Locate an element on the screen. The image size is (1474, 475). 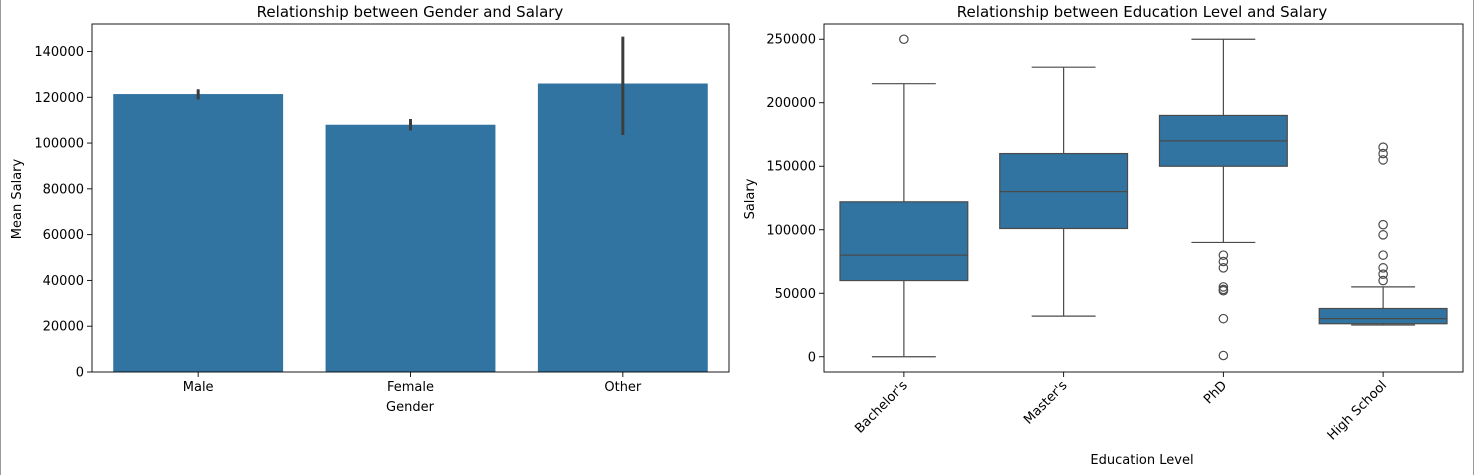
y-tick-label: 20000 is located at coordinates (63, 327).